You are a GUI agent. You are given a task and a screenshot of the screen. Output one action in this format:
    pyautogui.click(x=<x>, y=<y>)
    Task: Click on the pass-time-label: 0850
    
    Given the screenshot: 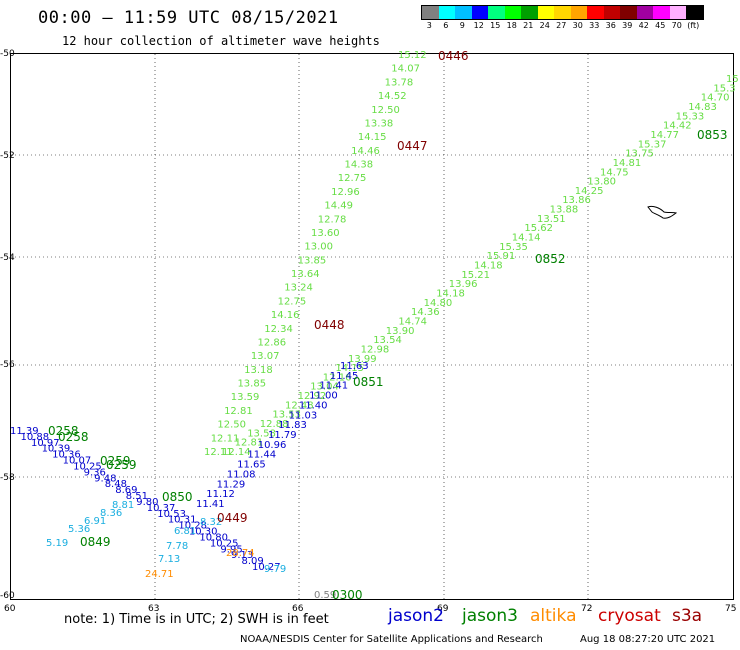 What is the action you would take?
    pyautogui.click(x=177, y=497)
    